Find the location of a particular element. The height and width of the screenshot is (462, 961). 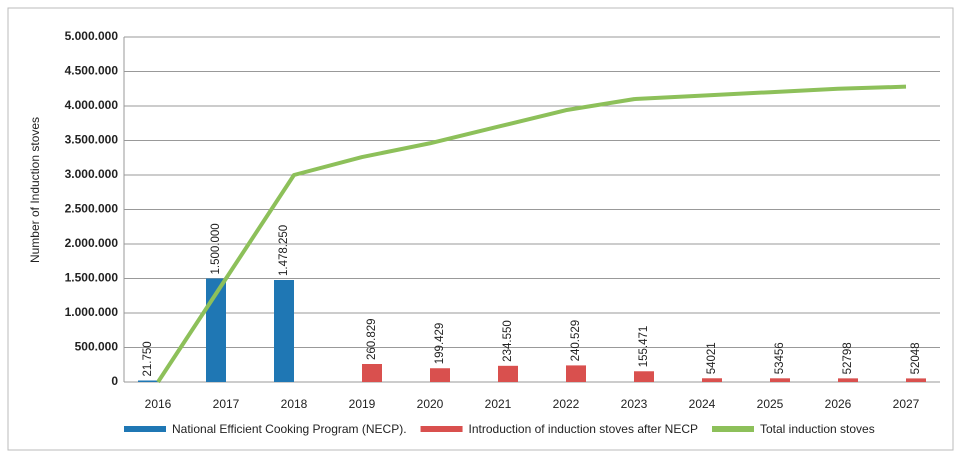

x-tick-label: 2016 is located at coordinates (158, 404).